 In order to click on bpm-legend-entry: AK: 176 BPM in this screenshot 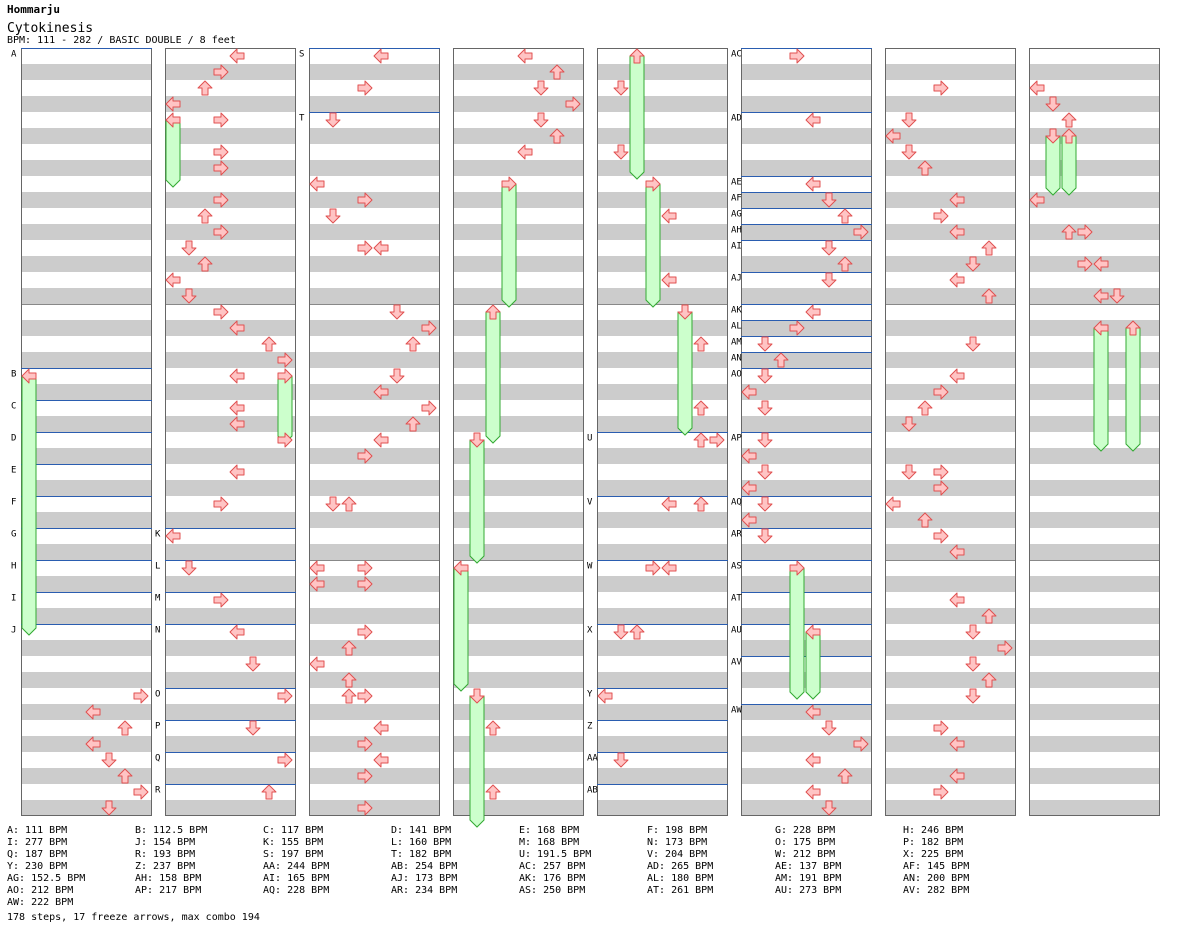, I will do `click(552, 878)`.